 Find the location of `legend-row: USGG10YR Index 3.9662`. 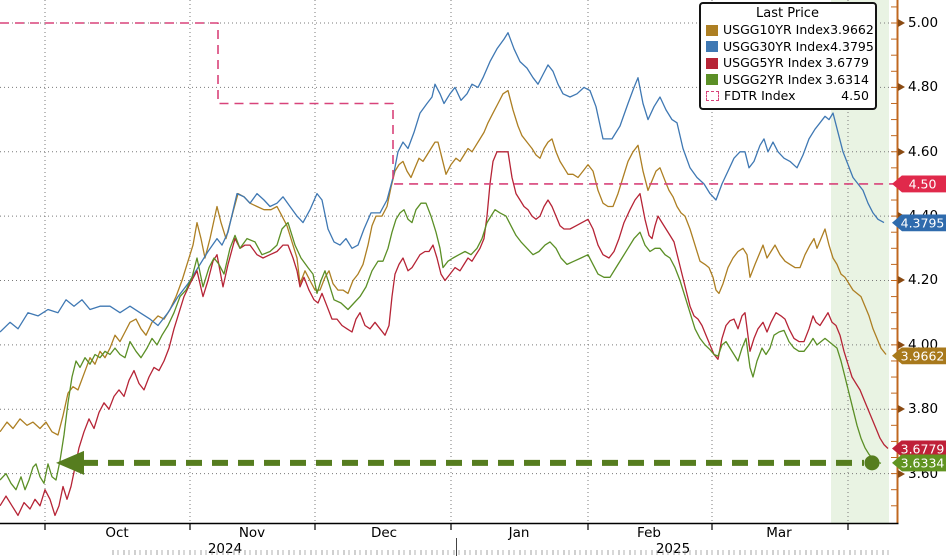

legend-row: USGG10YR Index 3.9662 is located at coordinates (790, 30).